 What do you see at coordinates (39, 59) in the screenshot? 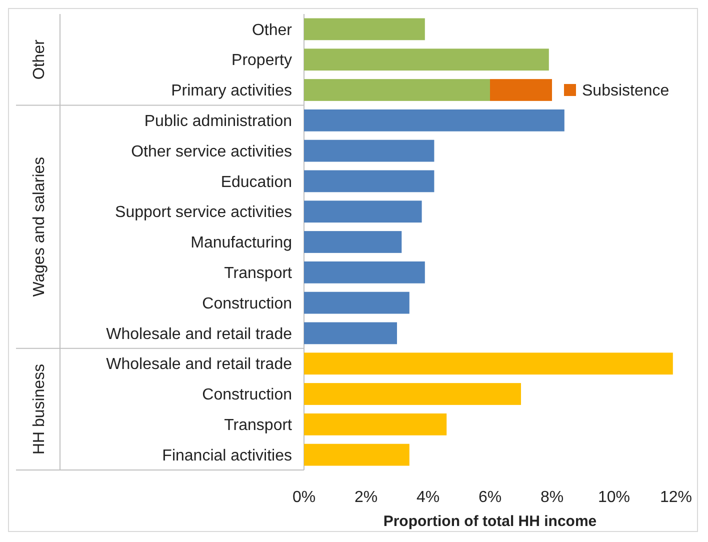
I see `text: Other` at bounding box center [39, 59].